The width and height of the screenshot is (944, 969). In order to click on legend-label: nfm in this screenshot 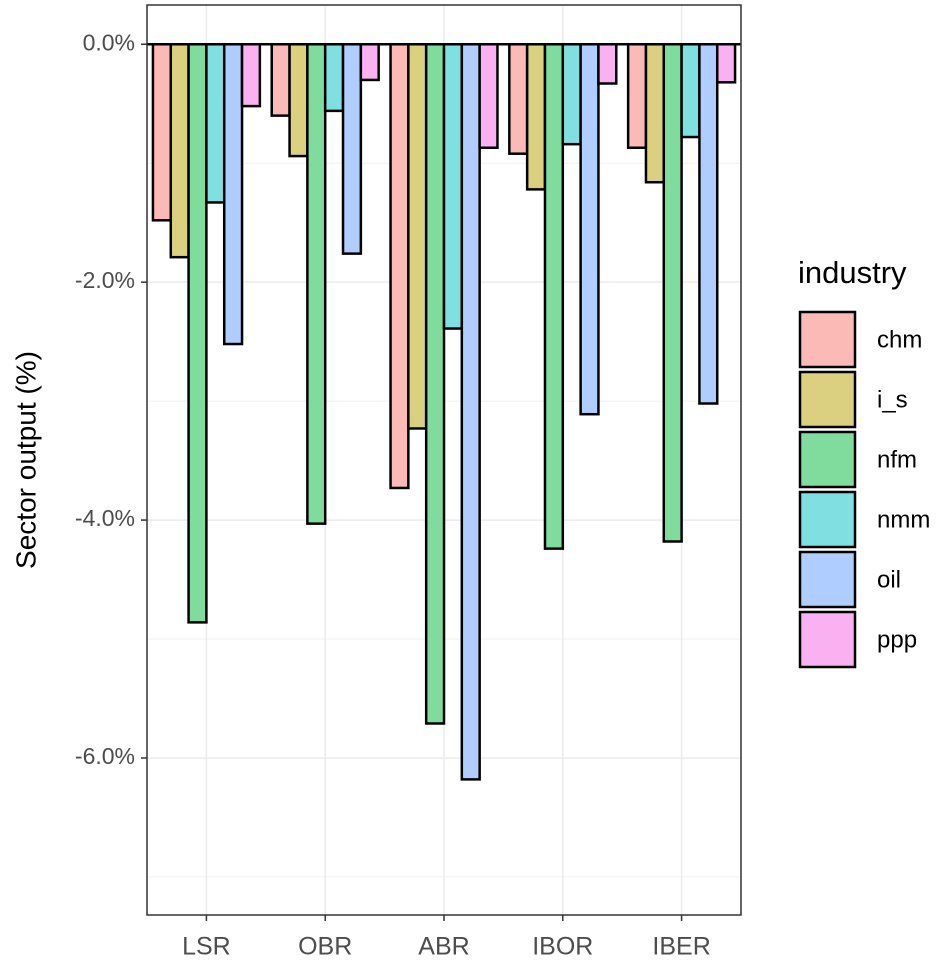, I will do `click(897, 459)`.